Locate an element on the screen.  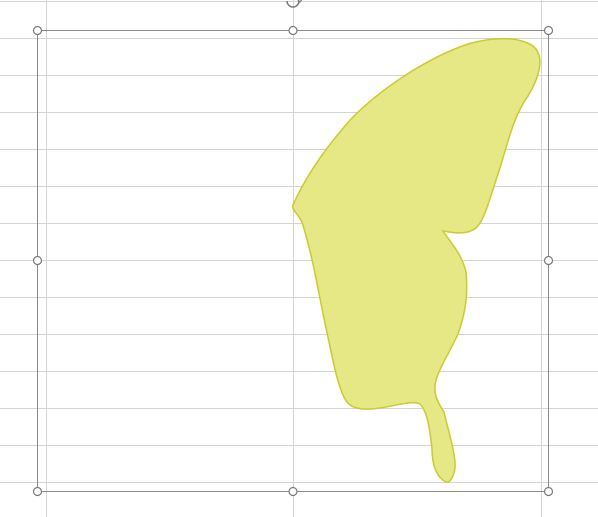
resize-handle-top-center is located at coordinates (293, 30).